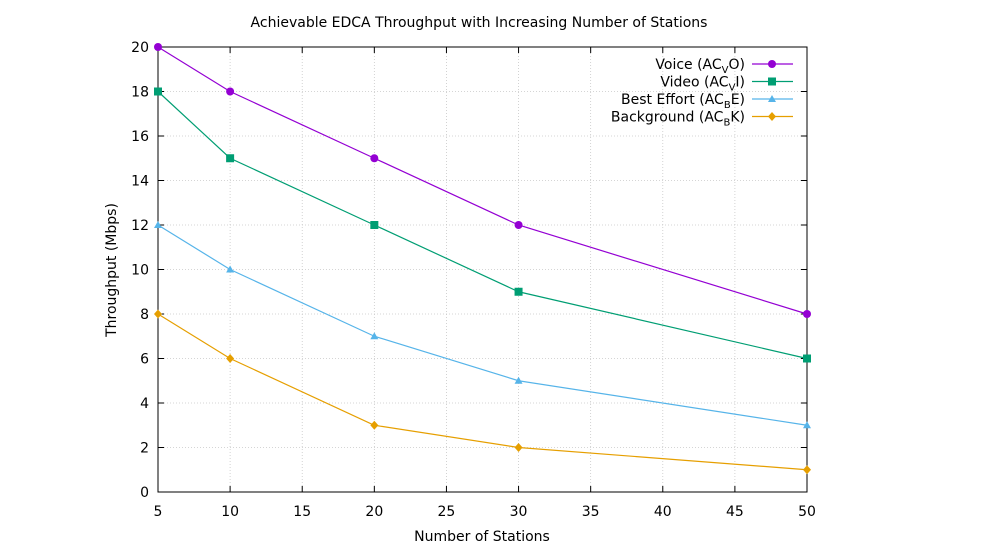 The image size is (988, 549). Describe the element at coordinates (591, 512) in the screenshot. I see `x-tick-label: 35` at that location.